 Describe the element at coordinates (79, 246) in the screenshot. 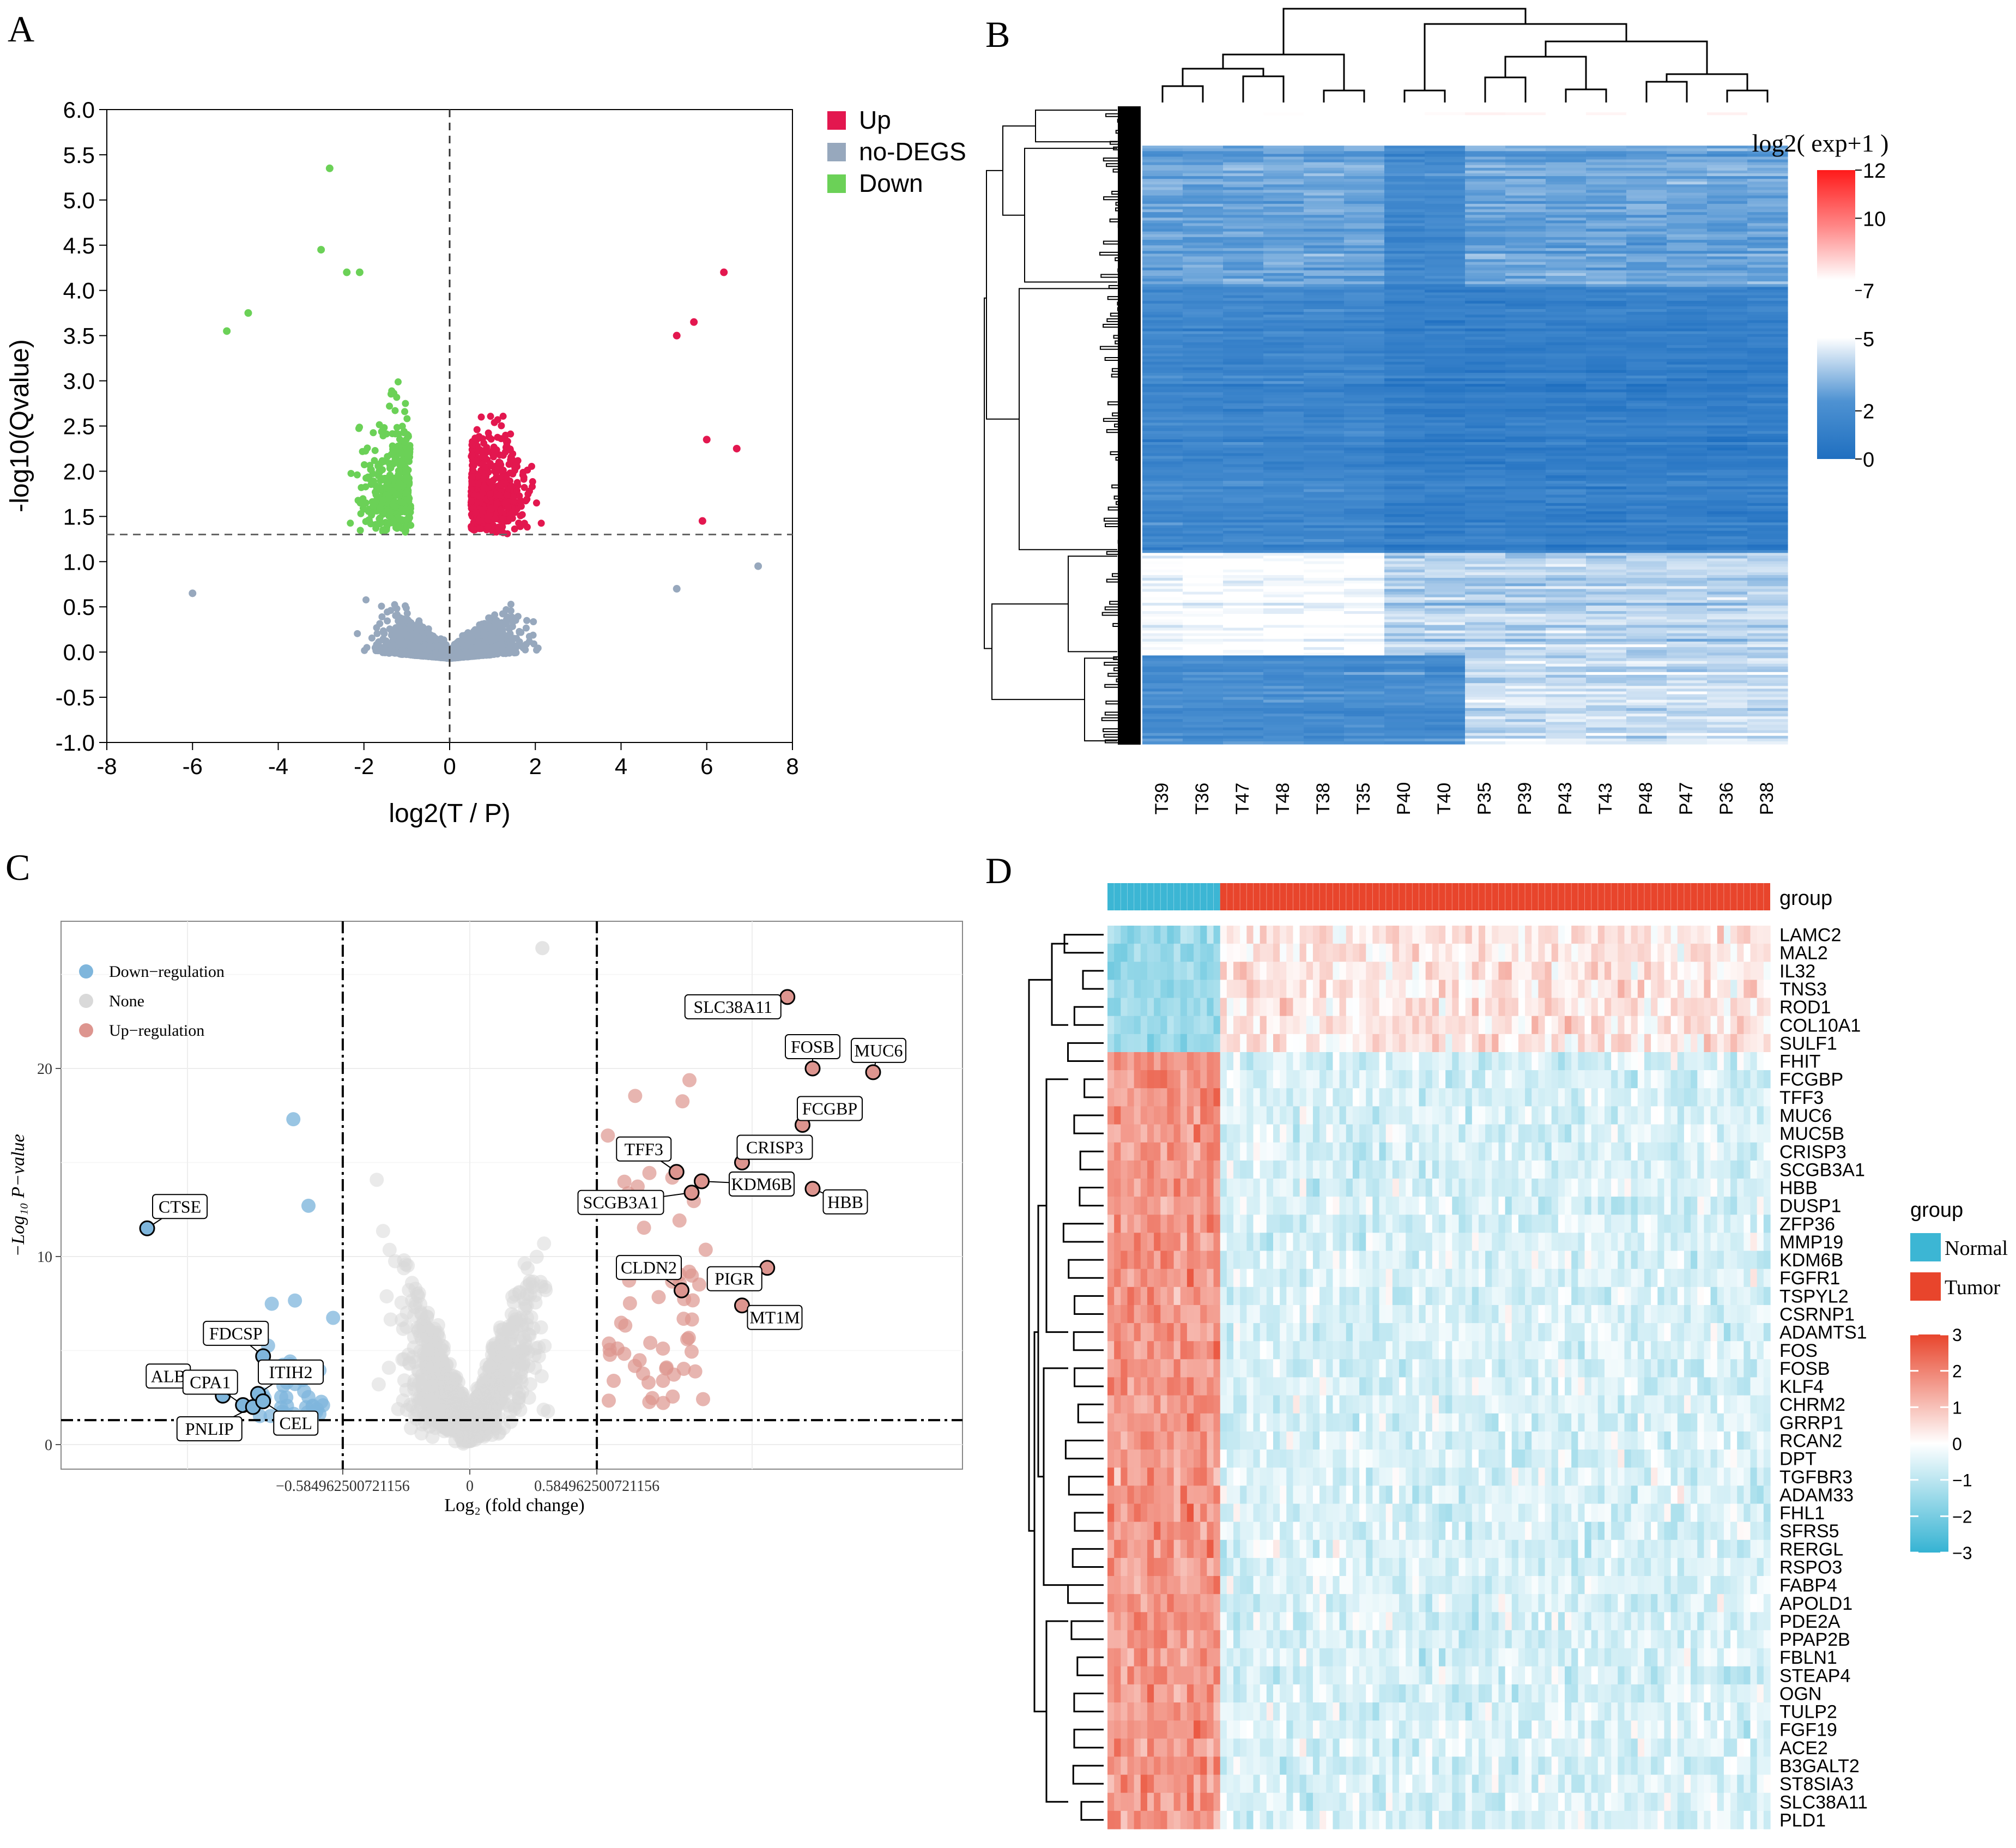

I see `a-y-tick-label: 4.5` at that location.